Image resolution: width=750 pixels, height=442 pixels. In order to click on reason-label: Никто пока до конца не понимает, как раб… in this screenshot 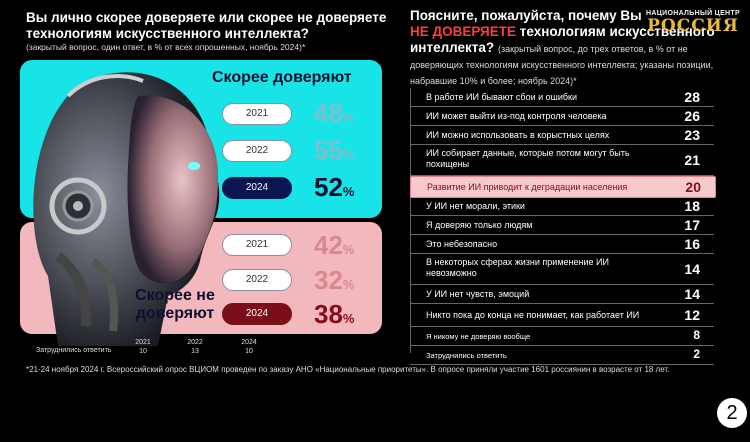, I will do `click(533, 314)`.